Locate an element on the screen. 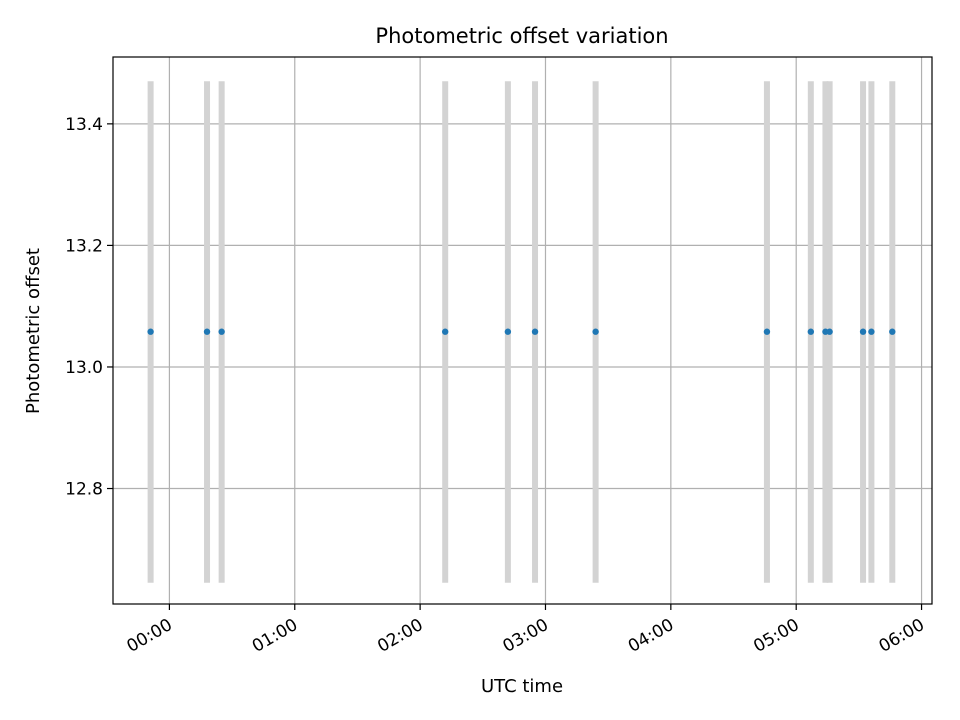 The height and width of the screenshot is (720, 960). x-tick-label: 00:00 is located at coordinates (149, 636).